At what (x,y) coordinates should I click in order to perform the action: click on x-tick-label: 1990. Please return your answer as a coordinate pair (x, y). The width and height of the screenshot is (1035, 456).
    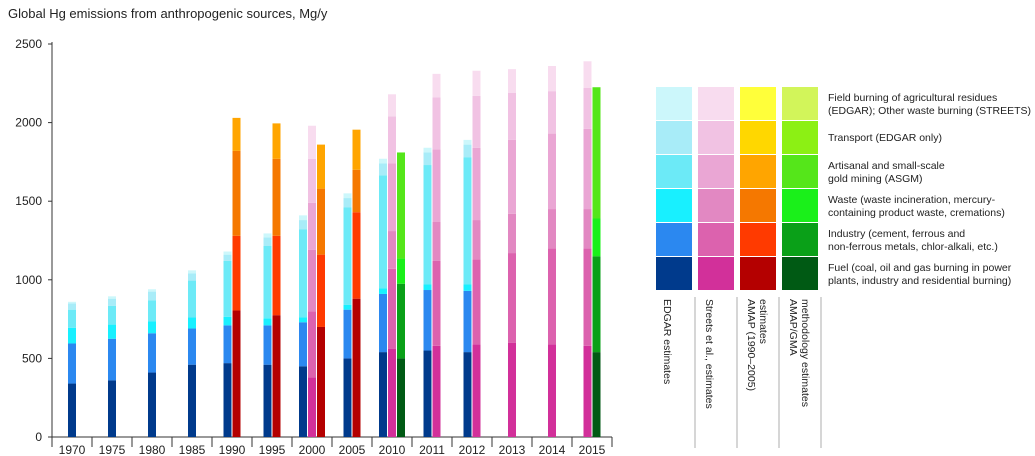
    Looking at the image, I should click on (232, 449).